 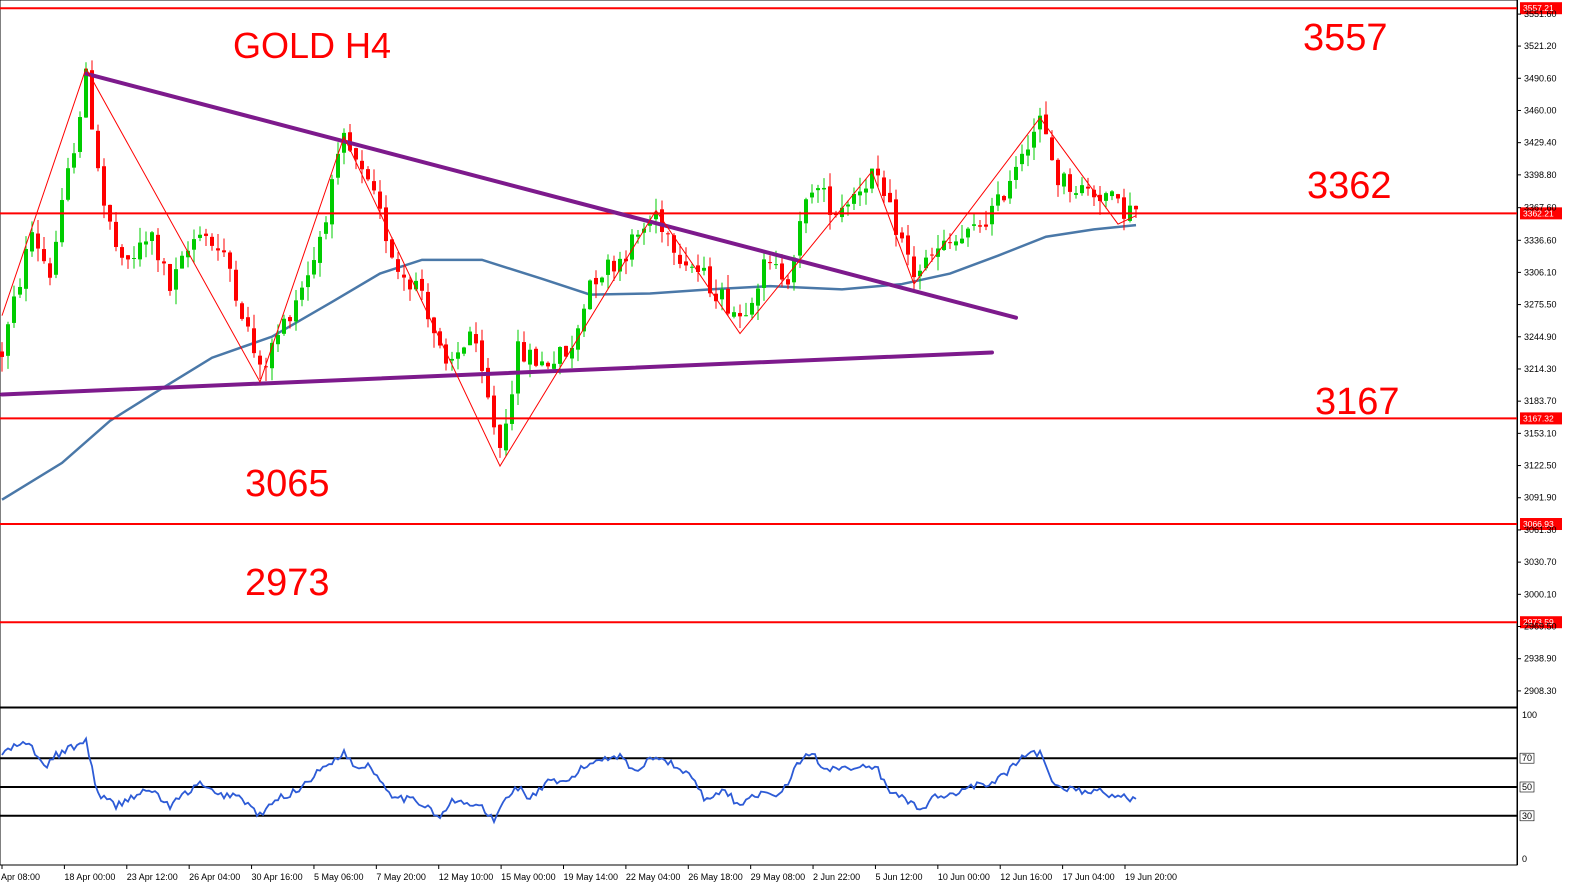 I want to click on time-tick-label: 10 Jun 00:00, so click(x=964, y=877).